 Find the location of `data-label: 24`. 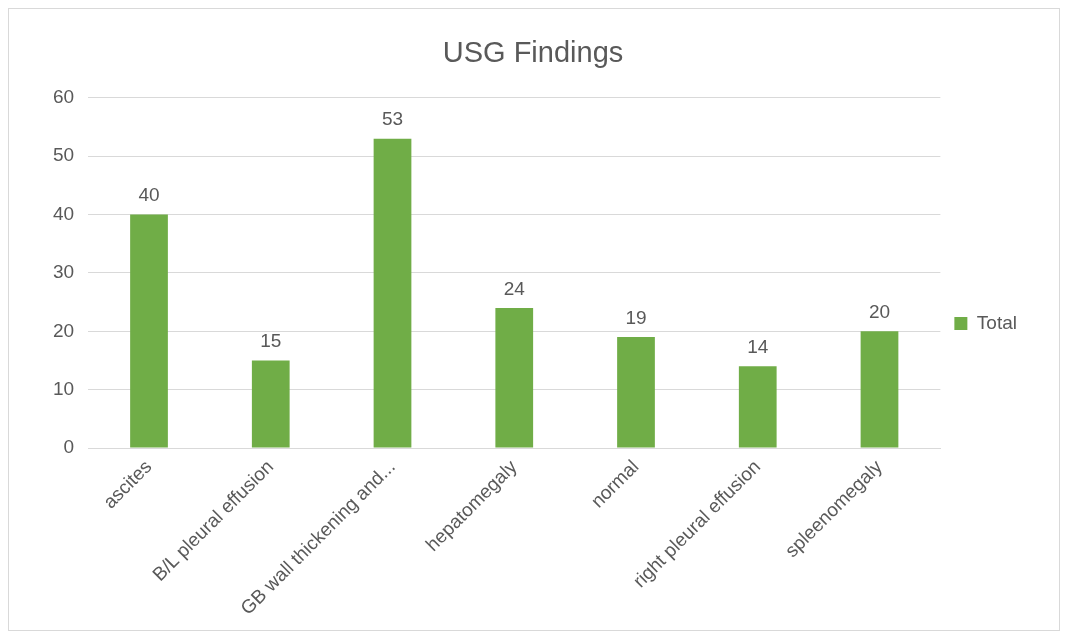

data-label: 24 is located at coordinates (514, 288).